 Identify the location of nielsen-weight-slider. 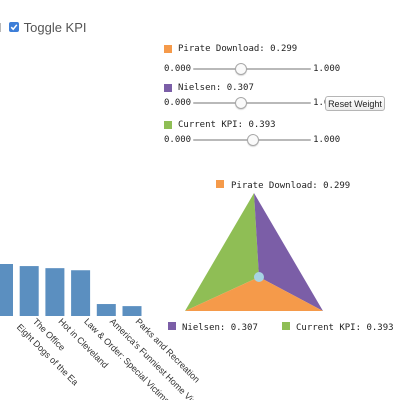
(252, 103).